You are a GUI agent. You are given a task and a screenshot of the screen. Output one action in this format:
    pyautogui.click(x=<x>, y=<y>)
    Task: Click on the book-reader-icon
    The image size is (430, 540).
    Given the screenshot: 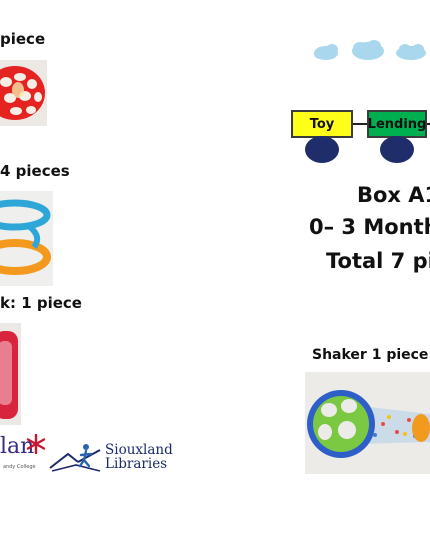 What is the action you would take?
    pyautogui.click(x=75, y=458)
    